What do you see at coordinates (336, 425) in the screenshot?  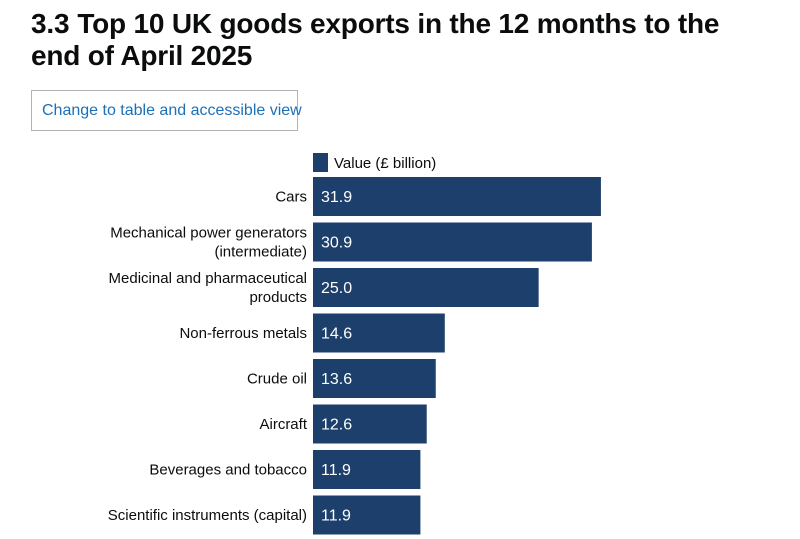 I see `bar-value-label: 12.6` at bounding box center [336, 425].